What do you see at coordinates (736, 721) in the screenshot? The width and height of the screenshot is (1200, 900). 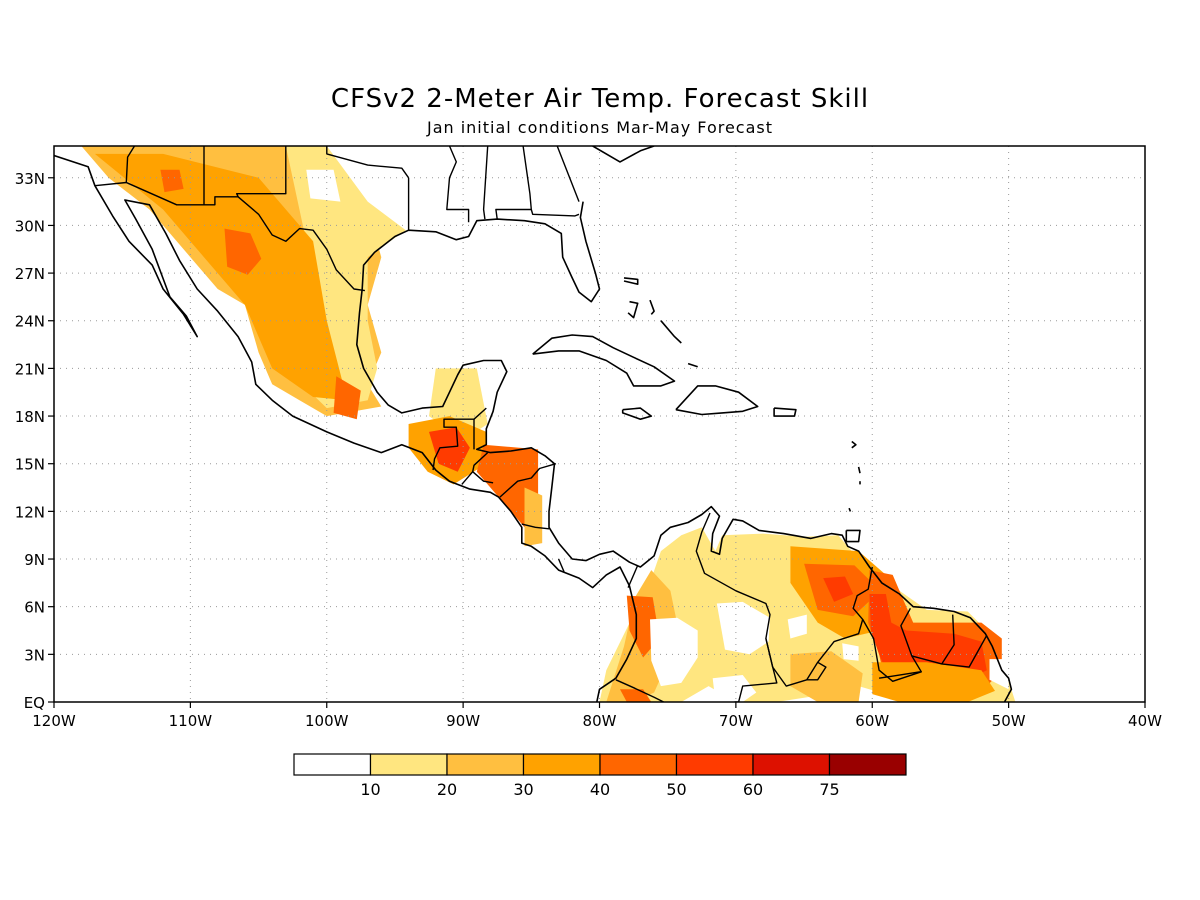 I see `lon-tick-label: 70W` at bounding box center [736, 721].